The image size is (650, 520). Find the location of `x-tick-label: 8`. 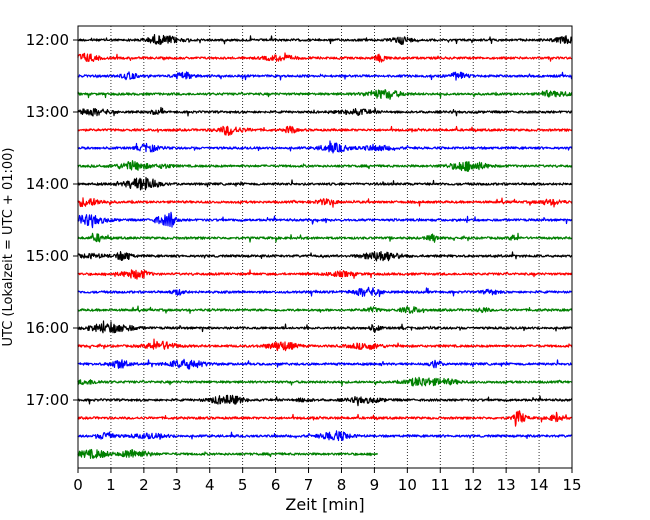

x-tick-label: 8 is located at coordinates (342, 485).